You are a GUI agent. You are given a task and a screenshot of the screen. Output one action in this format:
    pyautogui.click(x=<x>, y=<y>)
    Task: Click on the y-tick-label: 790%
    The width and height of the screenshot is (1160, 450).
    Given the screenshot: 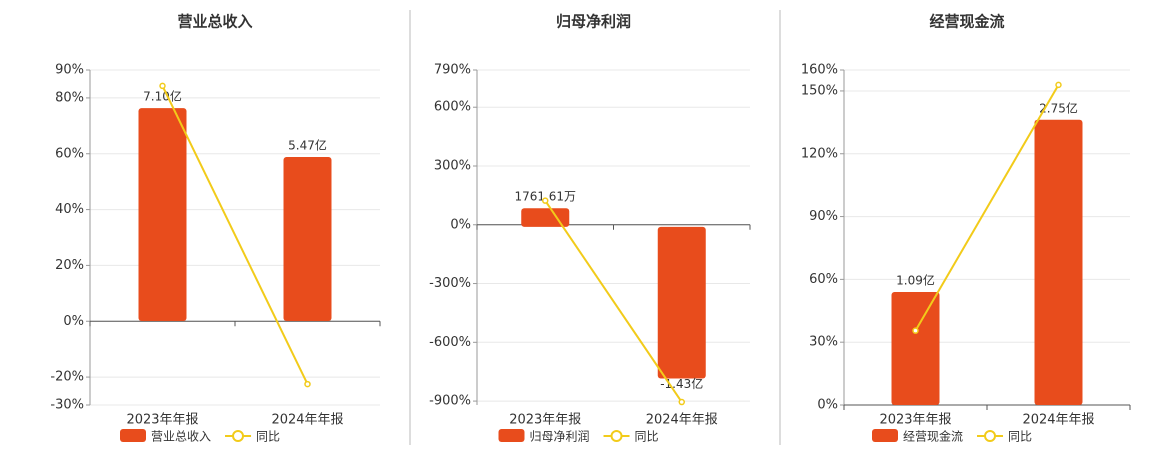 What is the action you would take?
    pyautogui.click(x=452, y=70)
    